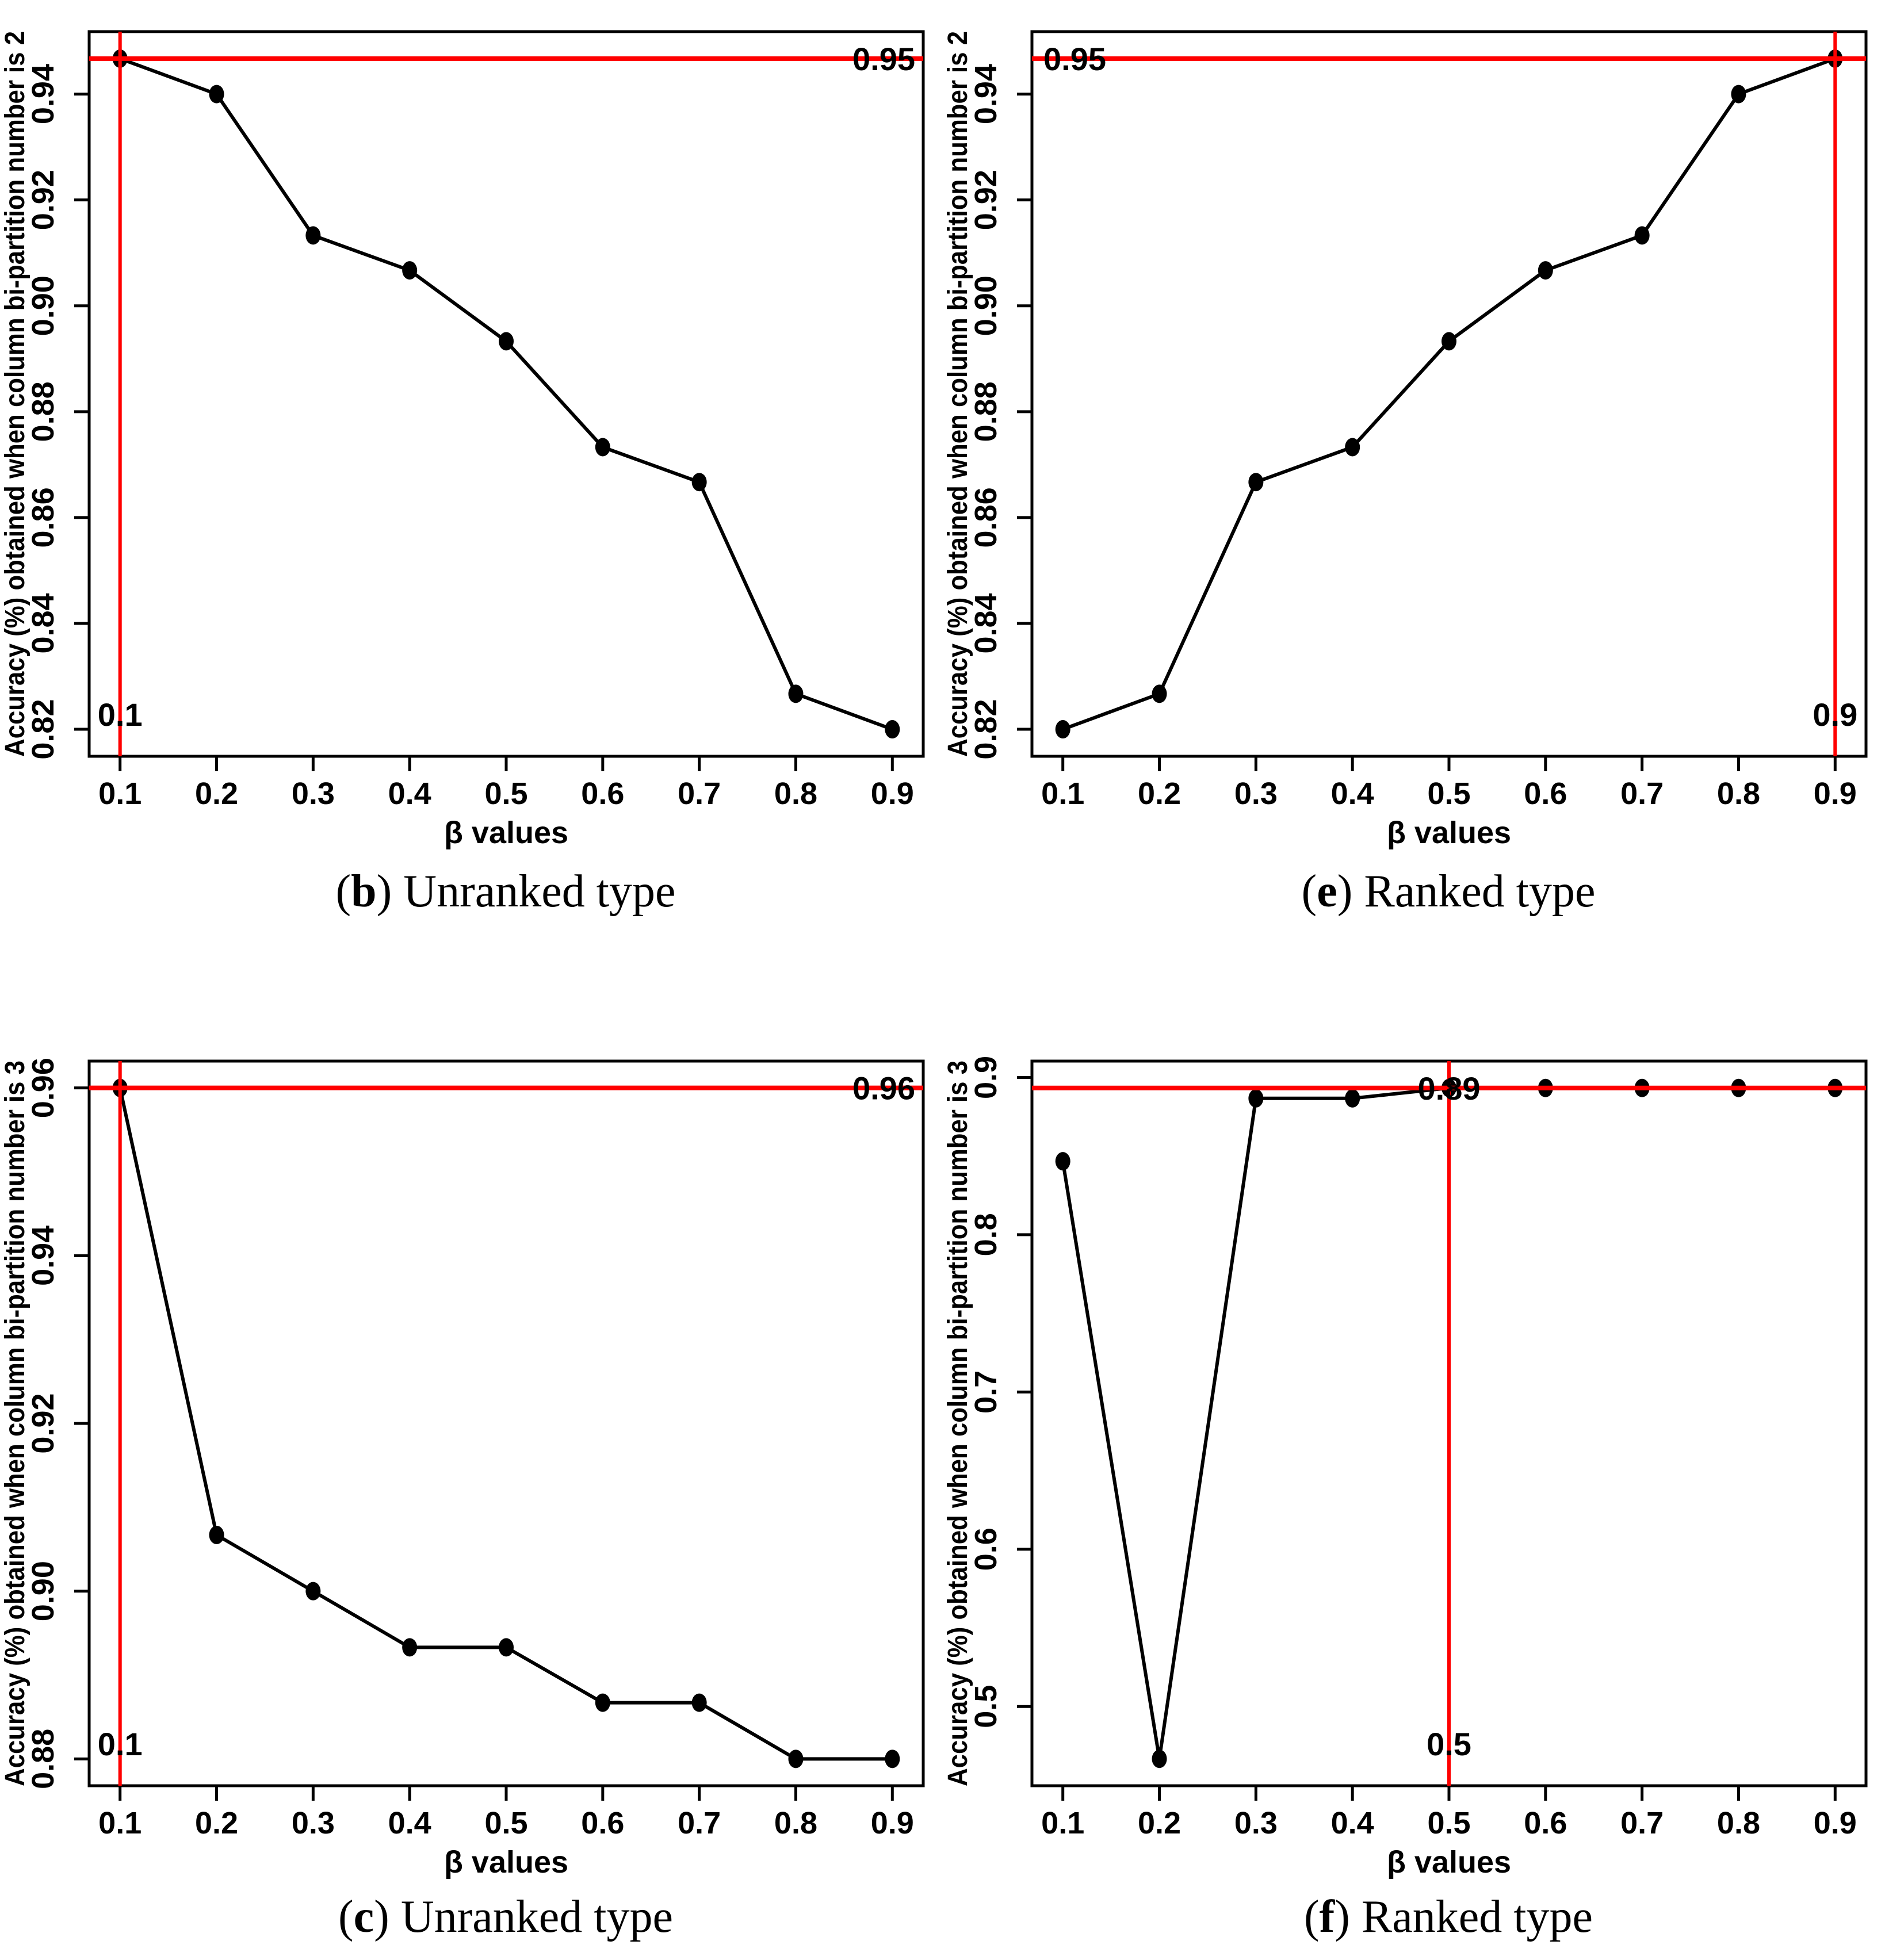 The height and width of the screenshot is (1960, 1885). Describe the element at coordinates (1327, 1917) in the screenshot. I see `caption-letter: f` at that location.